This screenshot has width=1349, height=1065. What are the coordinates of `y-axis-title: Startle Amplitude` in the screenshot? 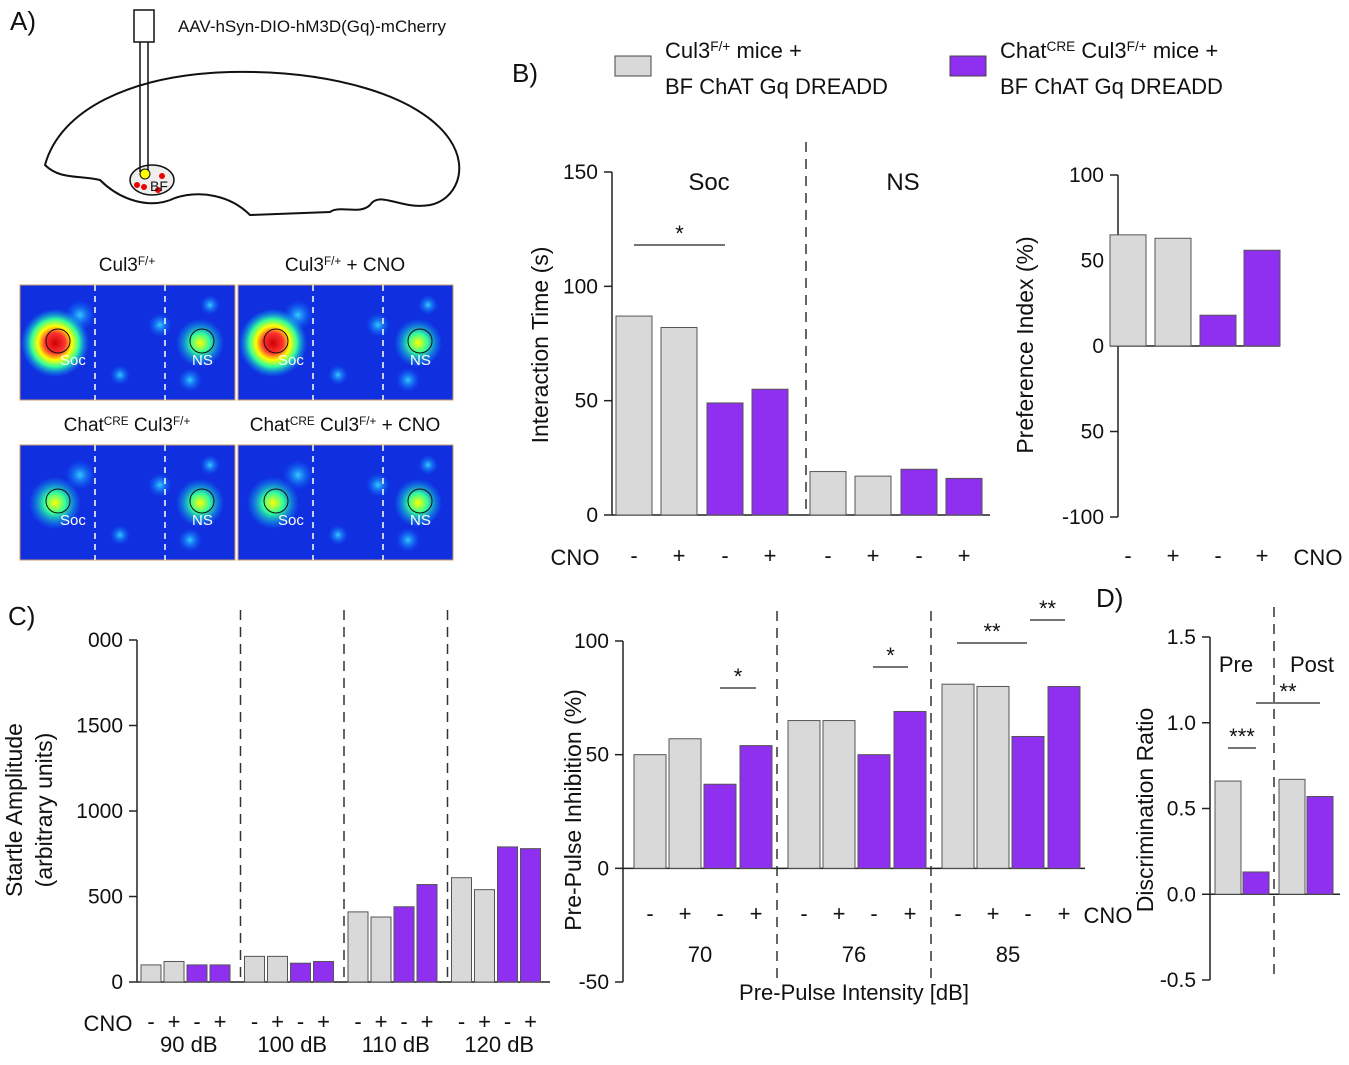 It's located at (14, 810).